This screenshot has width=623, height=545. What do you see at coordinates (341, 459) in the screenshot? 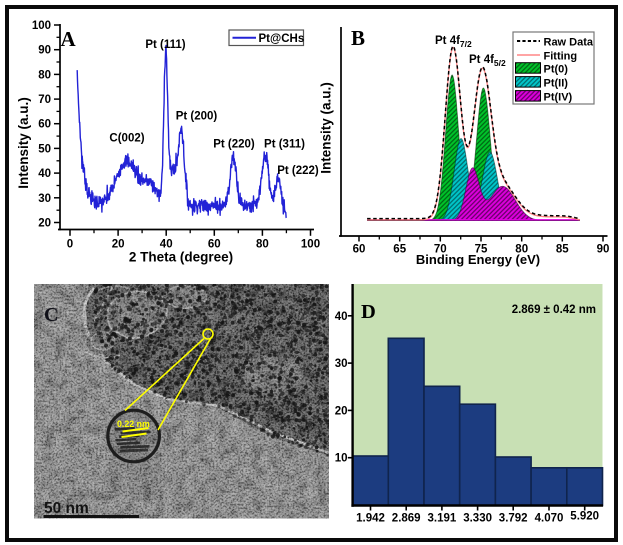
I see `svg-text: 10` at bounding box center [341, 459].